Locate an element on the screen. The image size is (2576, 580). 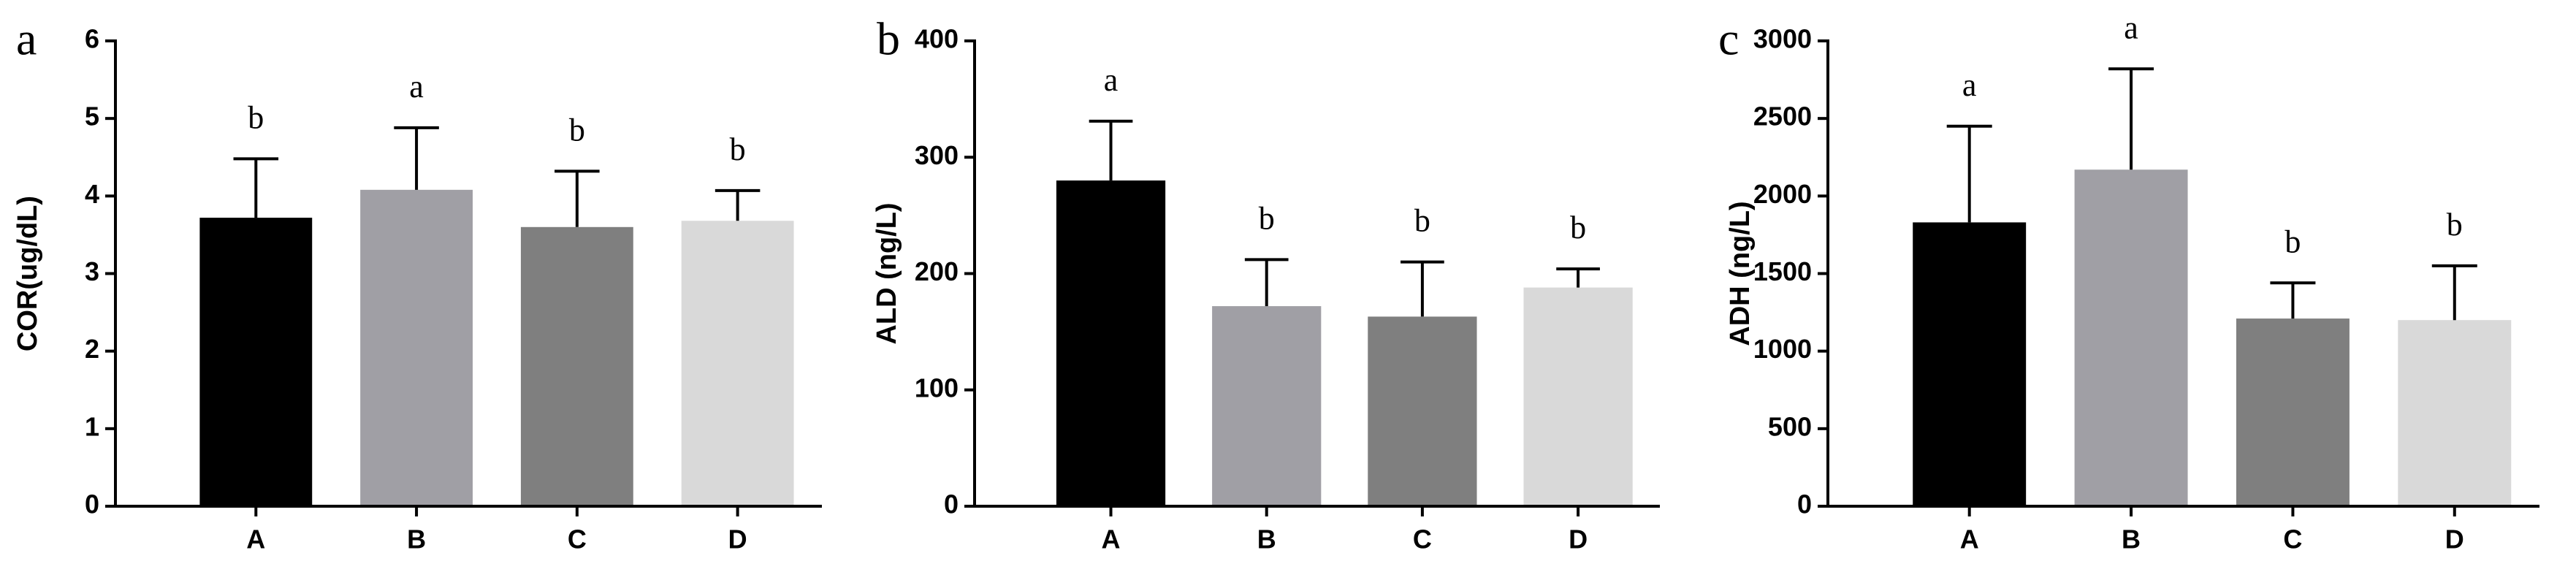
y-tick-label: 2000 is located at coordinates (1782, 194).